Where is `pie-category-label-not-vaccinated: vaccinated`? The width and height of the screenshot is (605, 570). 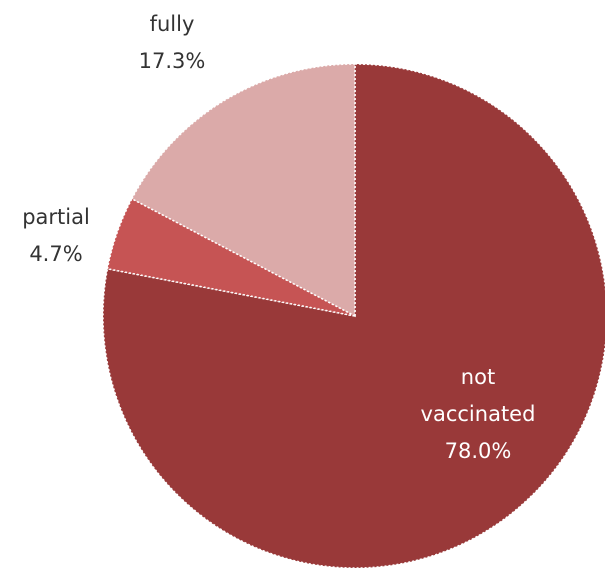
pie-category-label-not-vaccinated: vaccinated is located at coordinates (478, 414).